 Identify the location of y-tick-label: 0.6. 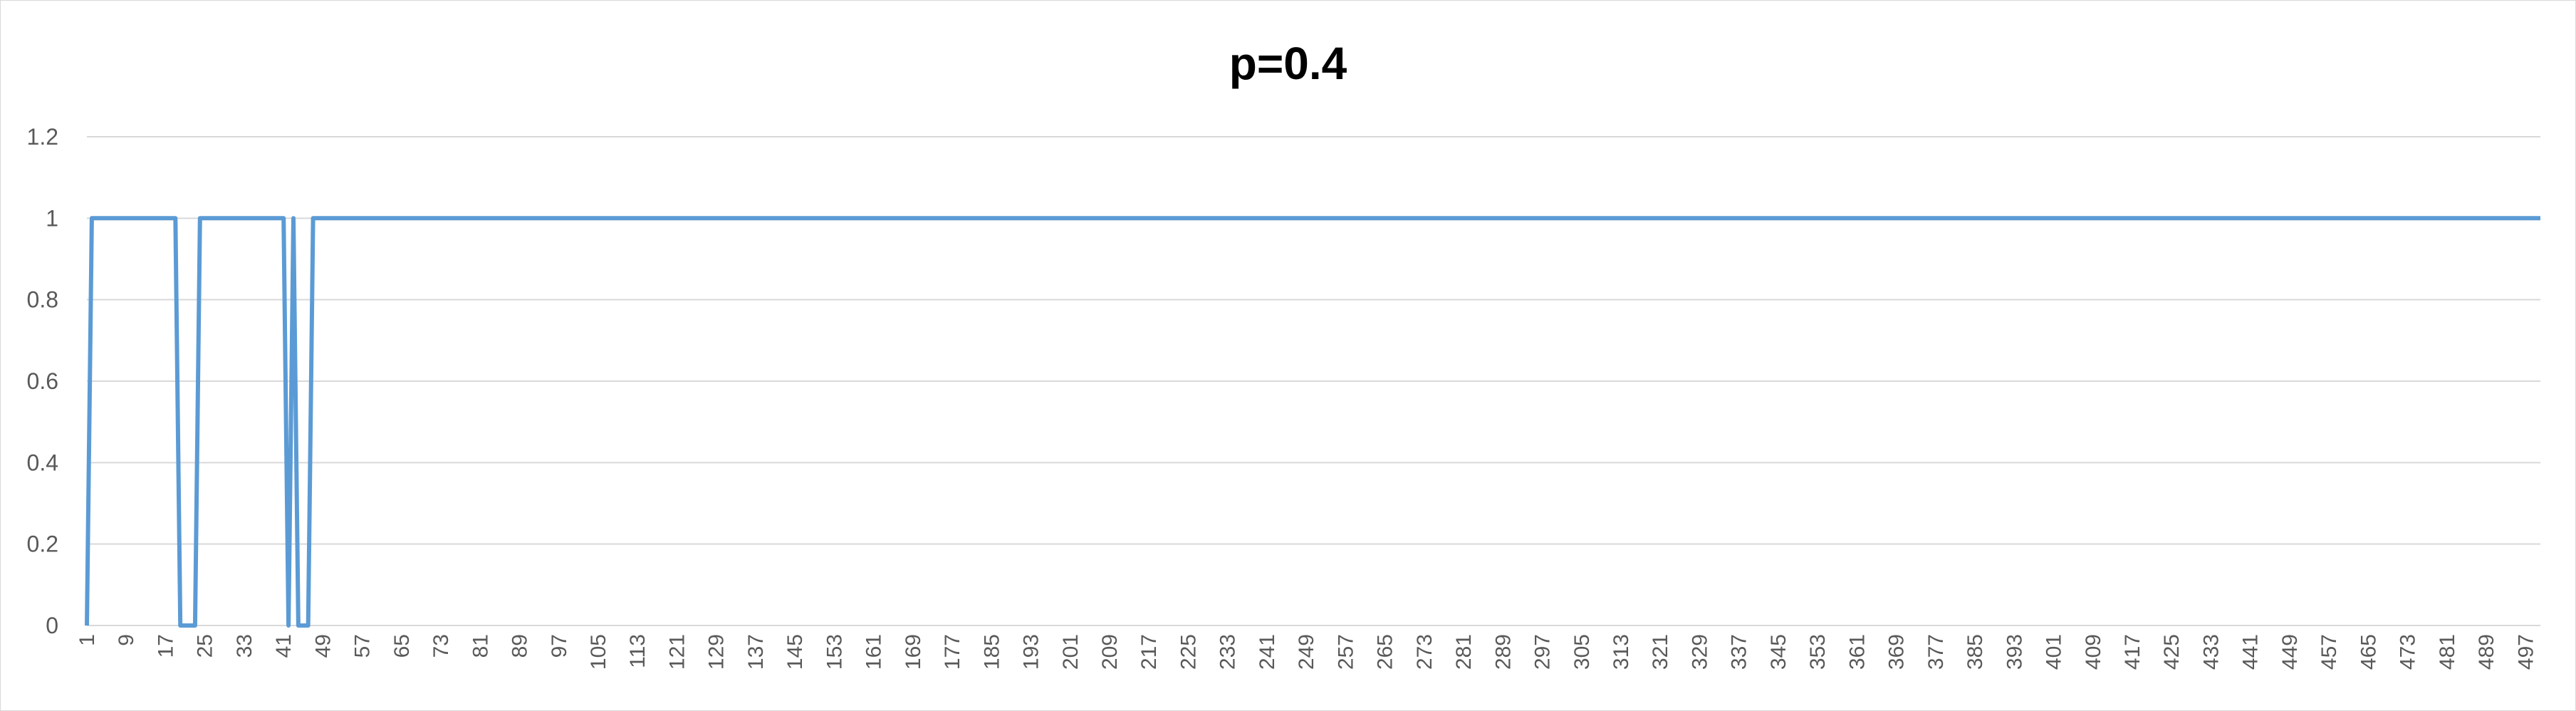
(42, 381).